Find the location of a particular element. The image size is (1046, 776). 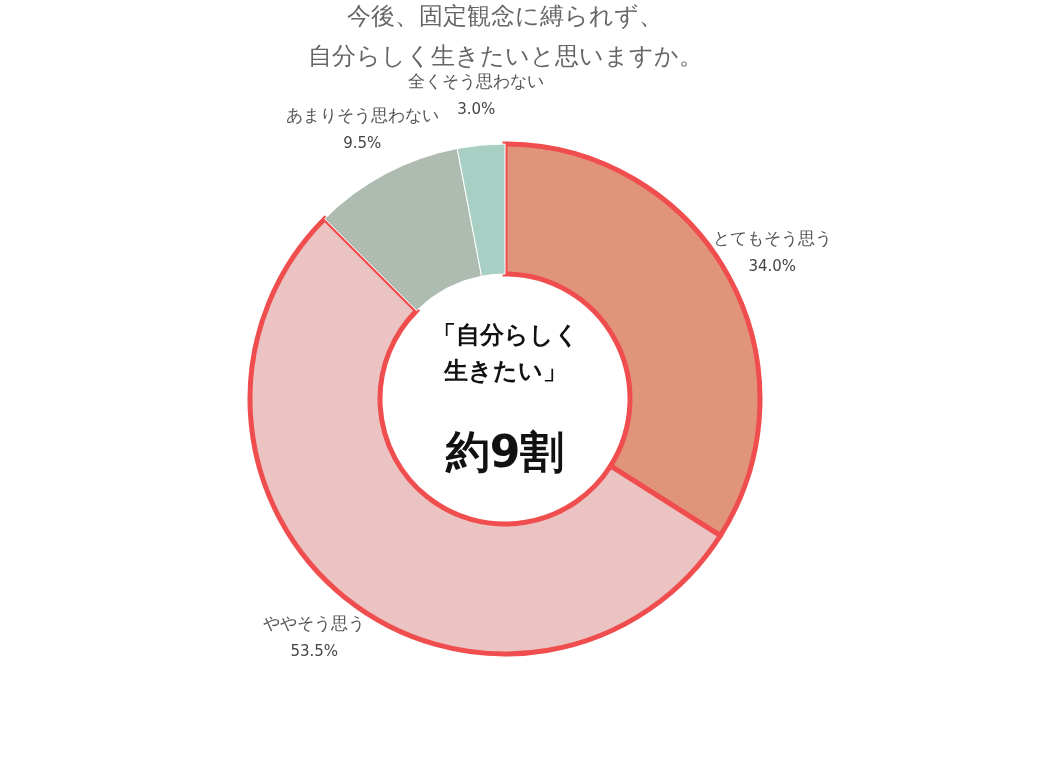

text: 約9割 is located at coordinates (504, 451).